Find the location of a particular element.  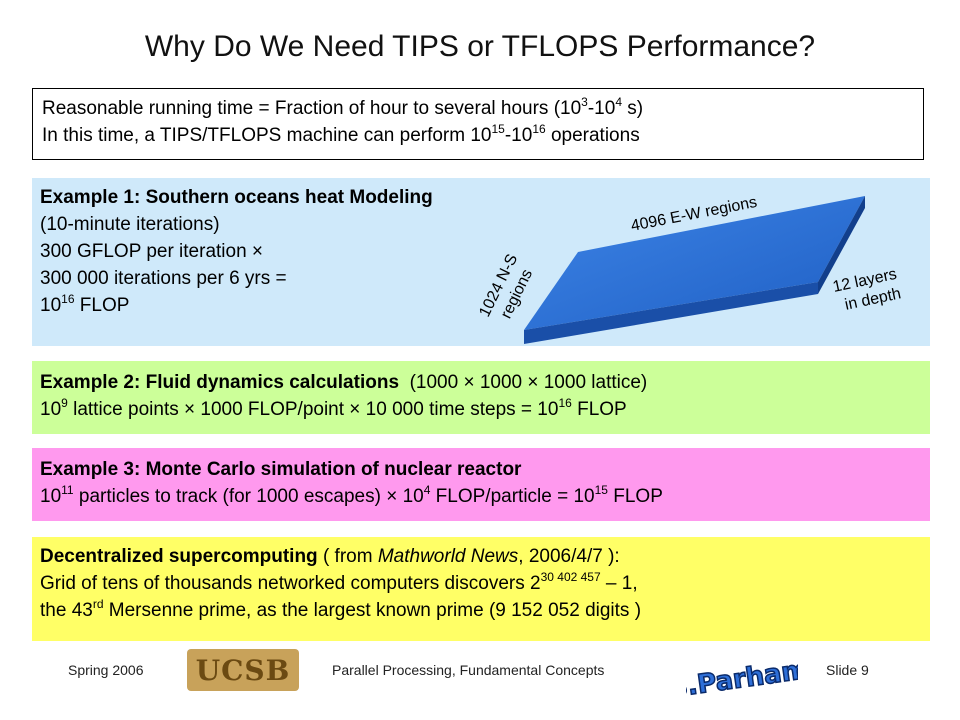

bparhami-logo: B.Parhami is located at coordinates (742, 678).